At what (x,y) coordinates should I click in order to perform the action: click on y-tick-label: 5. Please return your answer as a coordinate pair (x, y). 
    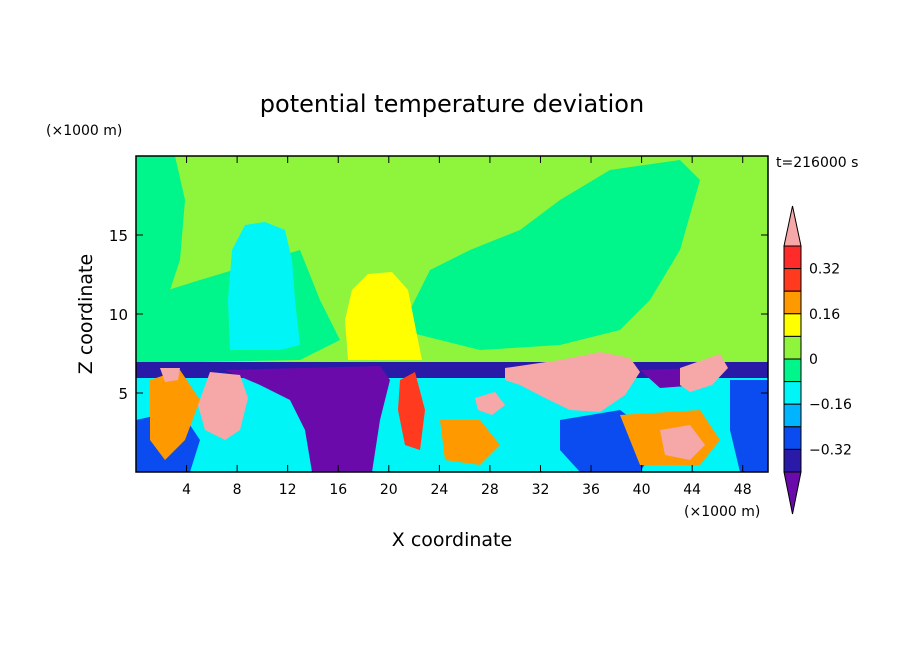
    Looking at the image, I should click on (123, 394).